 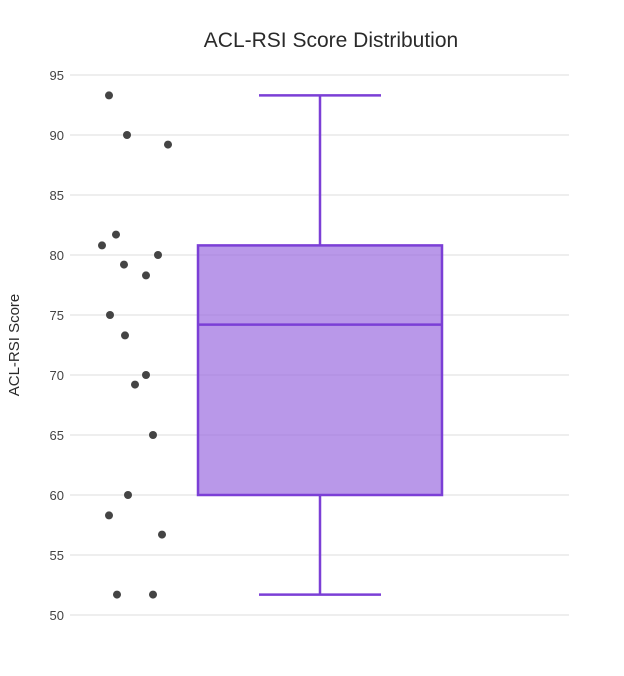 What do you see at coordinates (57, 255) in the screenshot?
I see `y-tick-label-80: 80` at bounding box center [57, 255].